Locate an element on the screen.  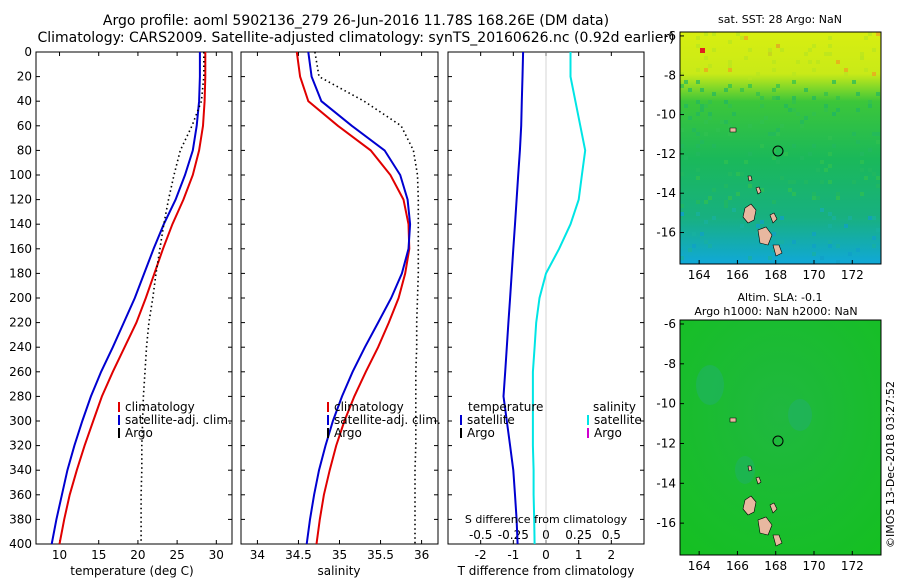
series-line-climatology is located at coordinates (353, 298).